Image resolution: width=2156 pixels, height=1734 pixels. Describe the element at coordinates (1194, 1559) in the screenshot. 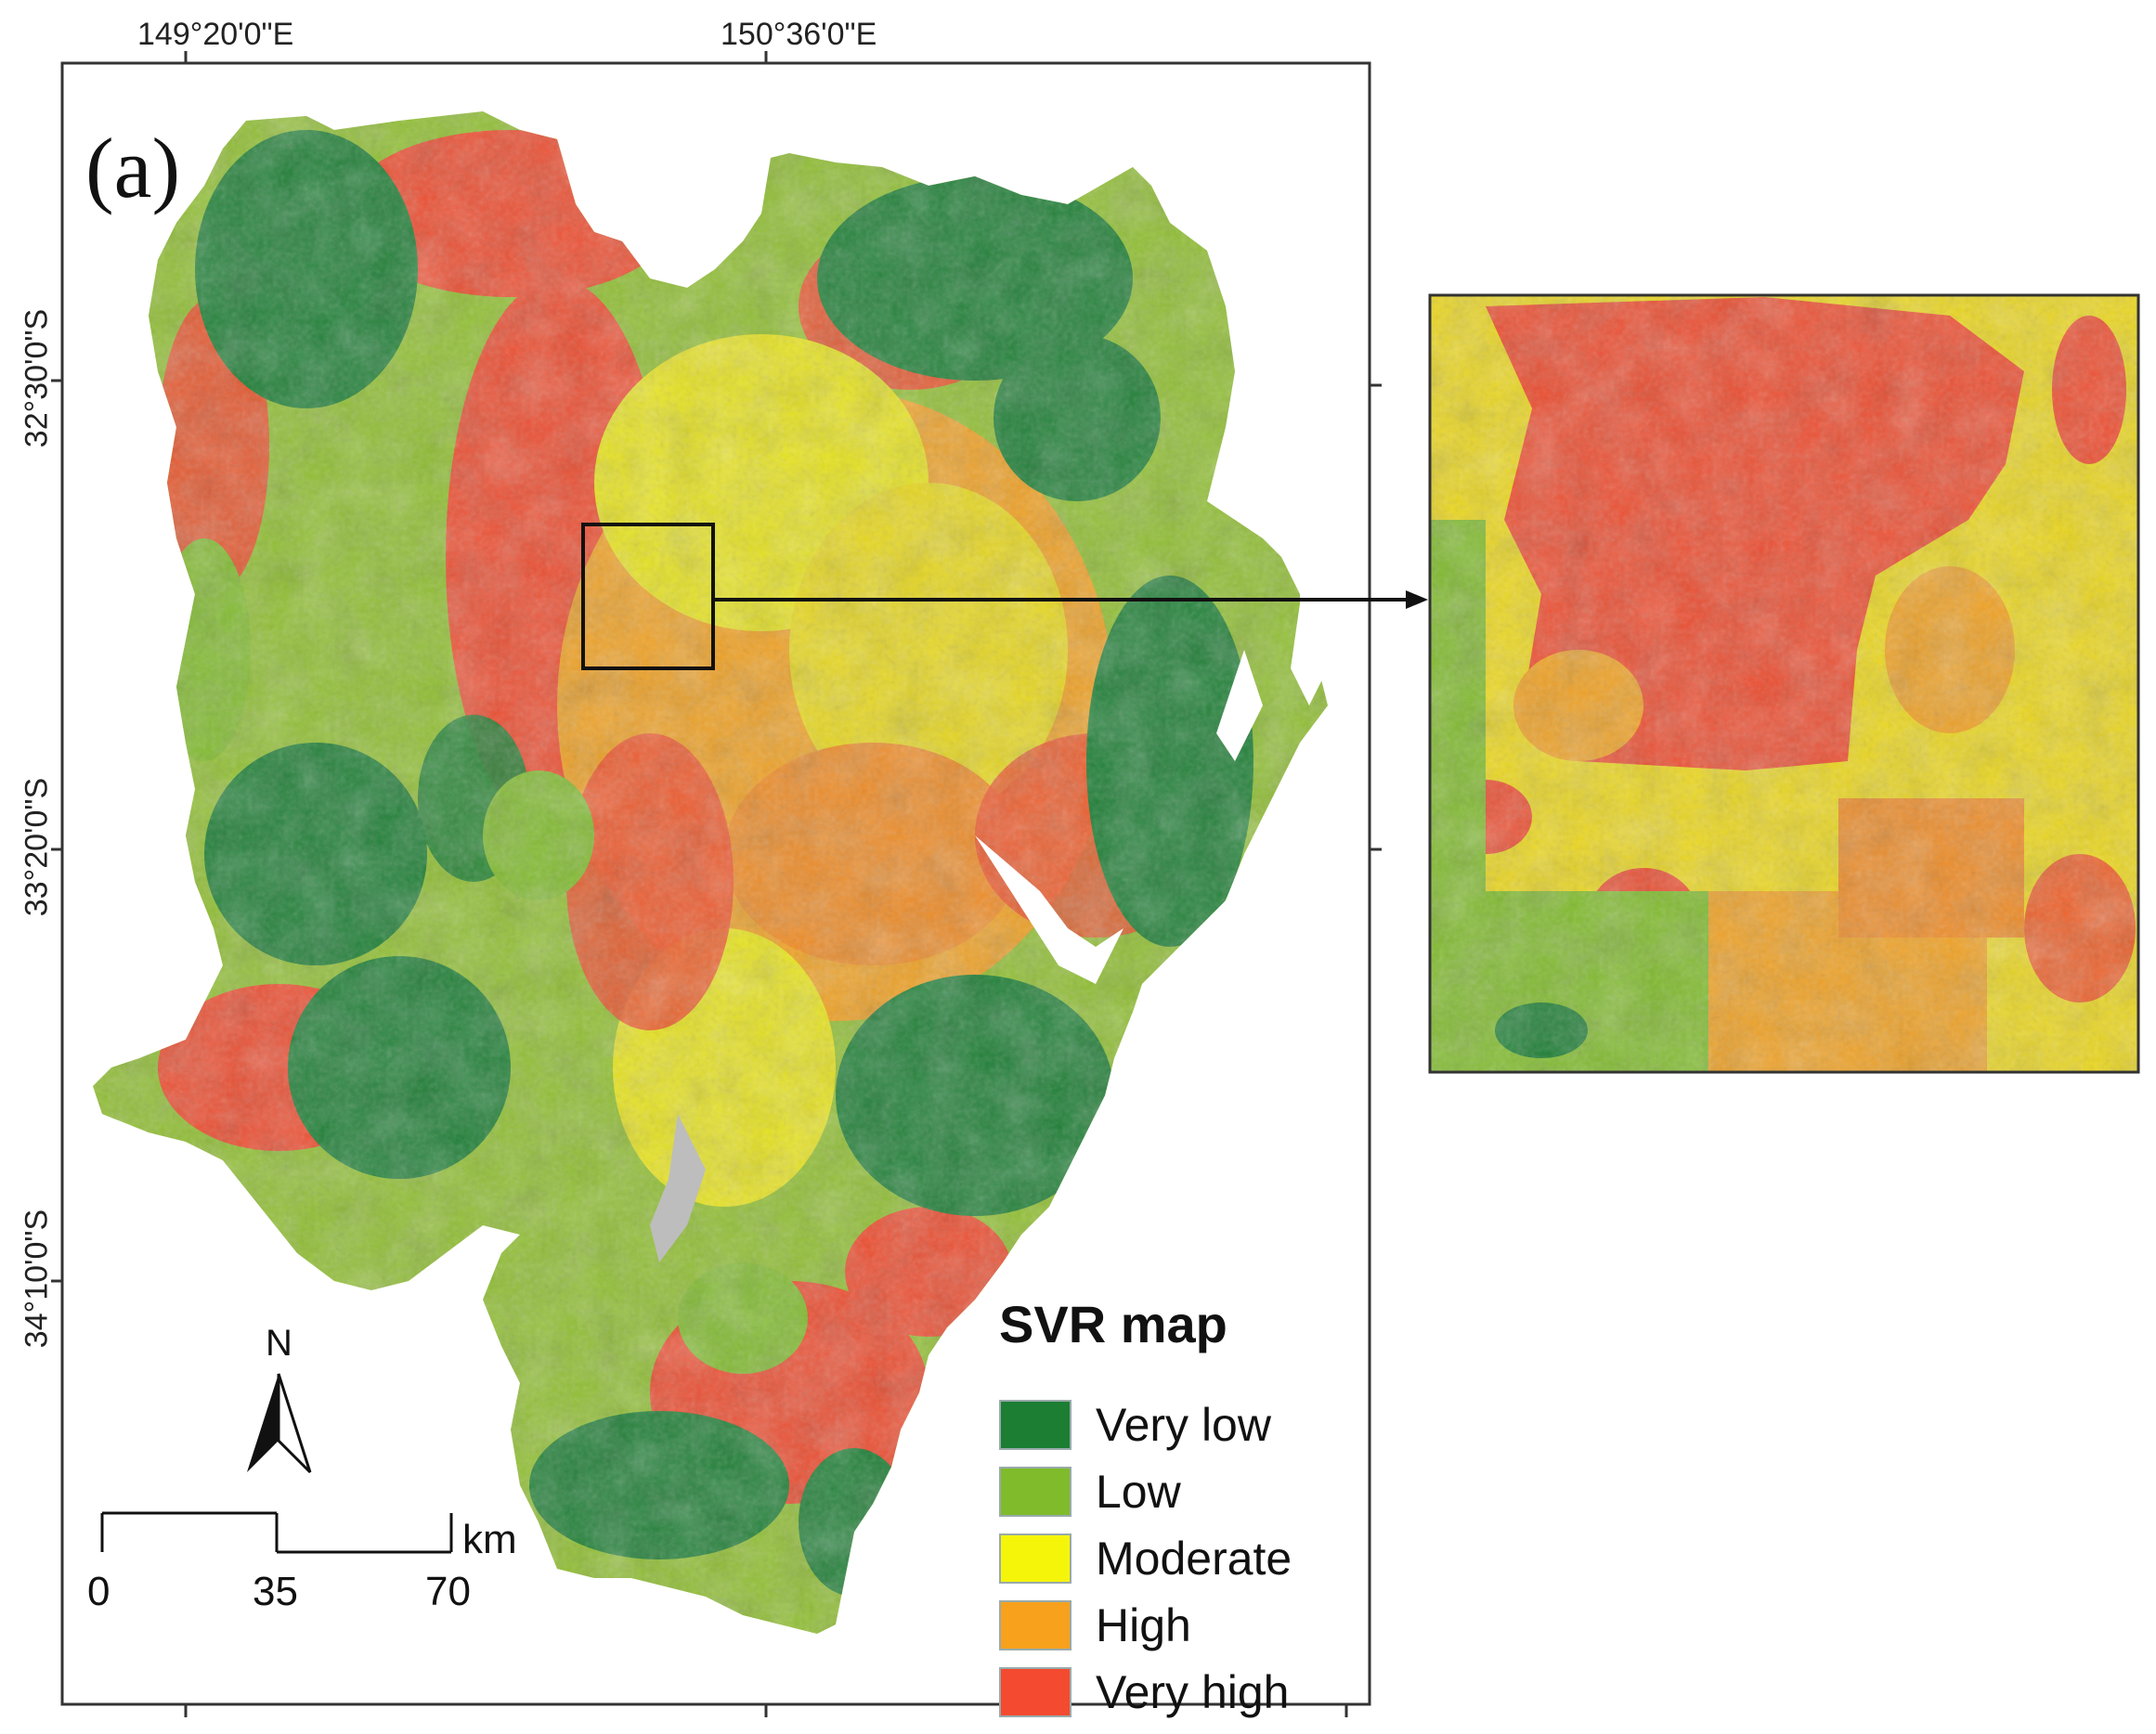

I see `legend-label: Moderate` at that location.